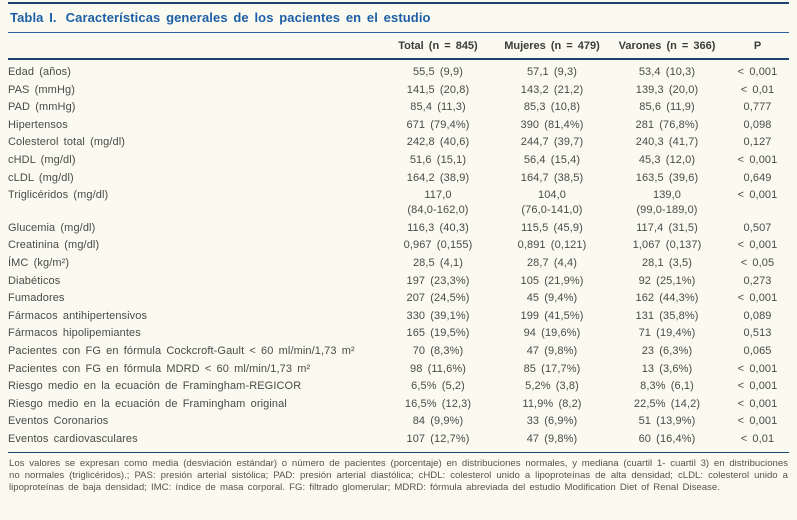  I want to click on row-label: cLDL (mg/dl), so click(41, 177).